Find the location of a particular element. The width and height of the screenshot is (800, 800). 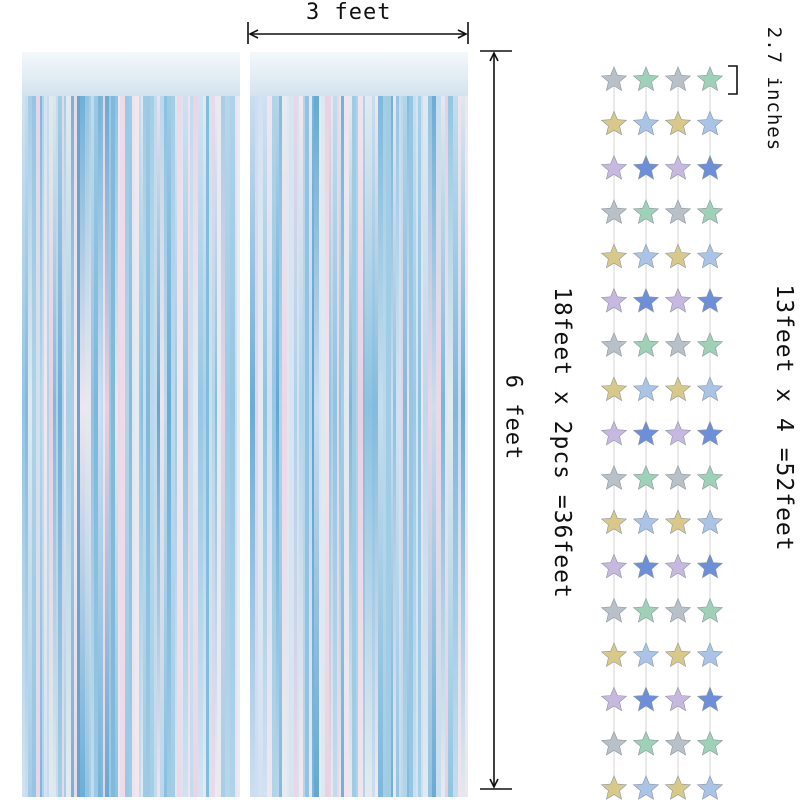

curtain-length-label: 18feet x 2pcs =36feet is located at coordinates (562, 443).